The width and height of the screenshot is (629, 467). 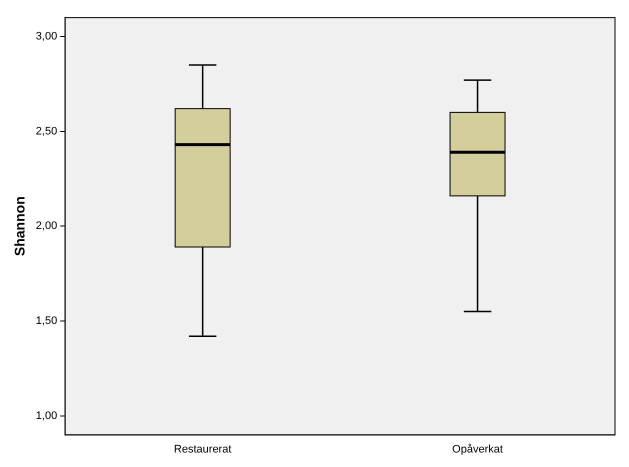 I want to click on y-tick-label: 1,00, so click(x=47, y=416).